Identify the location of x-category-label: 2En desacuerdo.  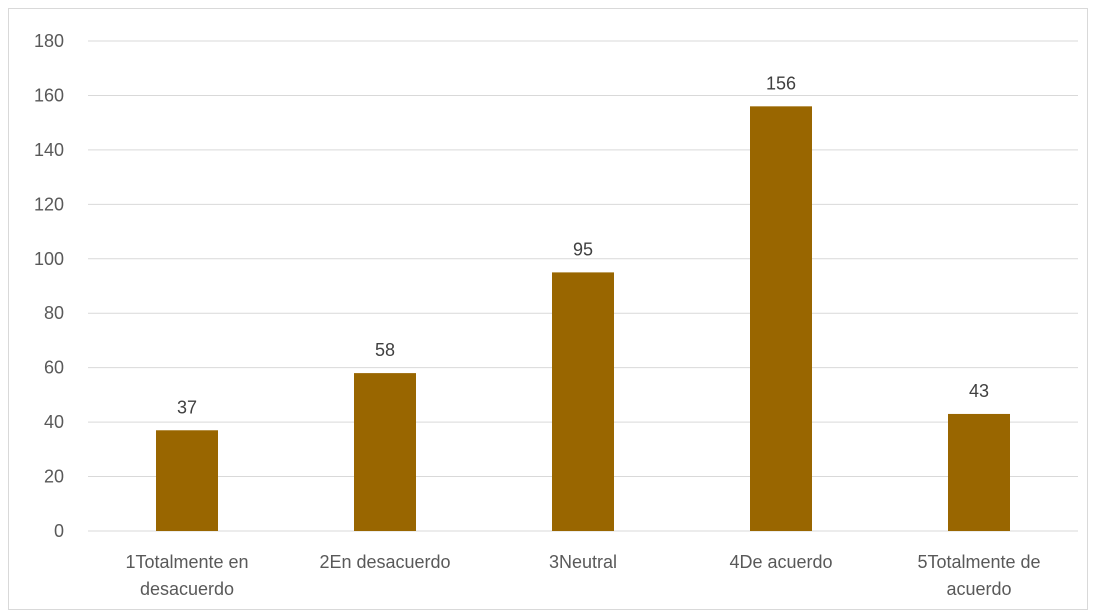
(384, 562).